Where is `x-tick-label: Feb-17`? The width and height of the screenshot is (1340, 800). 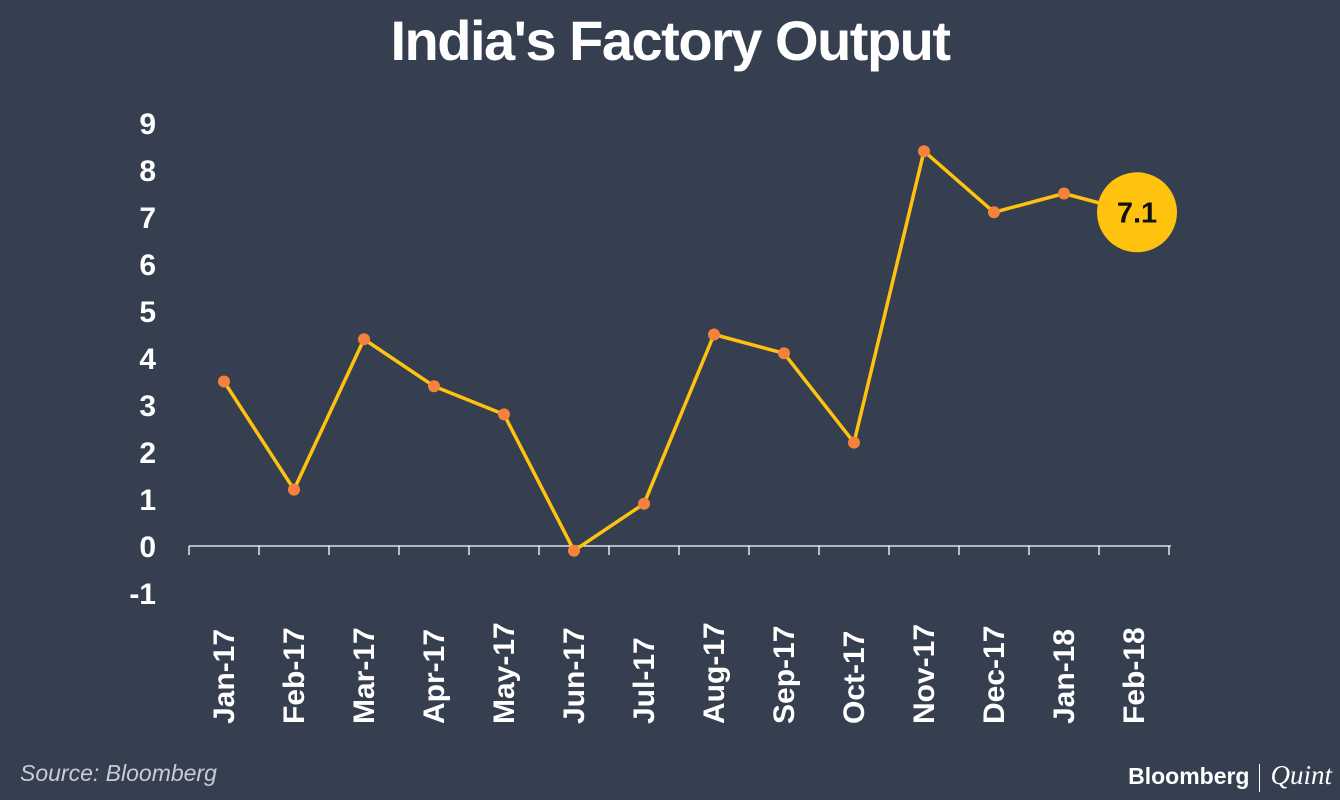 x-tick-label: Feb-17 is located at coordinates (294, 675).